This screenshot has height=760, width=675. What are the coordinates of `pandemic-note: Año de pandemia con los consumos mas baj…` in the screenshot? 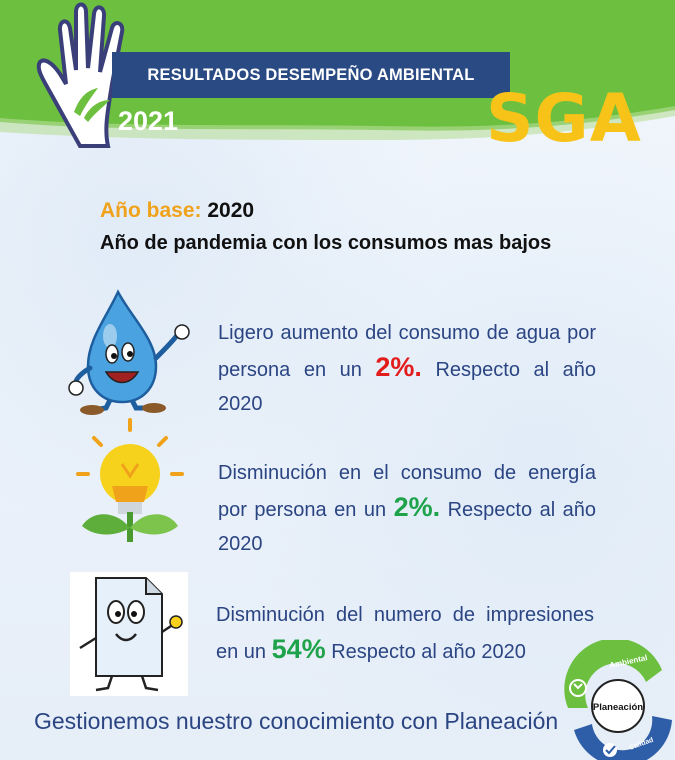 It's located at (326, 243).